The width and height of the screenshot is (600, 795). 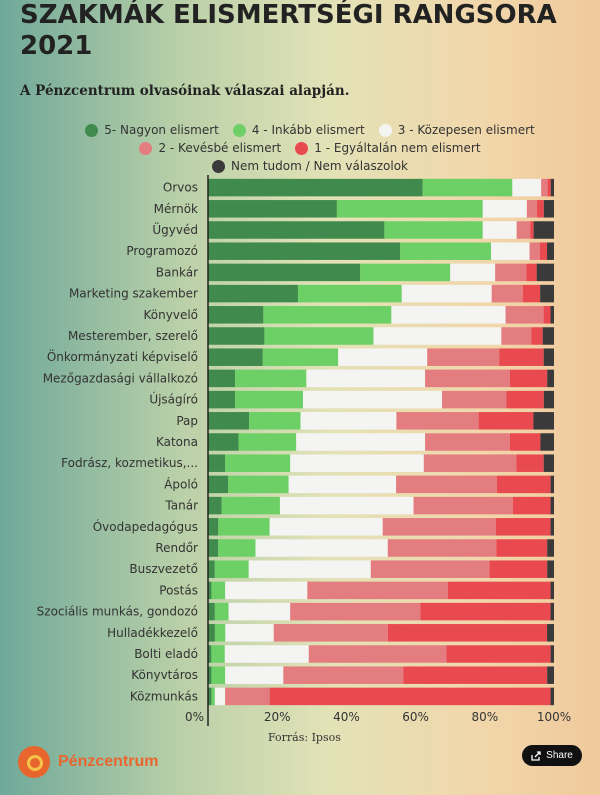 I want to click on legend-item-4: 4 - Inkább elismert, so click(x=298, y=130).